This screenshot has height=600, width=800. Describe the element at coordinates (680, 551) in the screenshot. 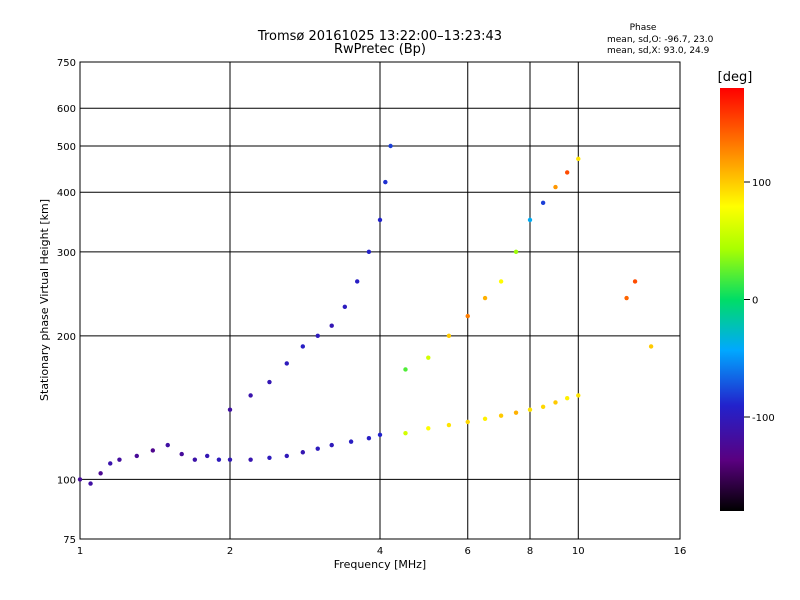

I see `x-tick-label: 16` at that location.